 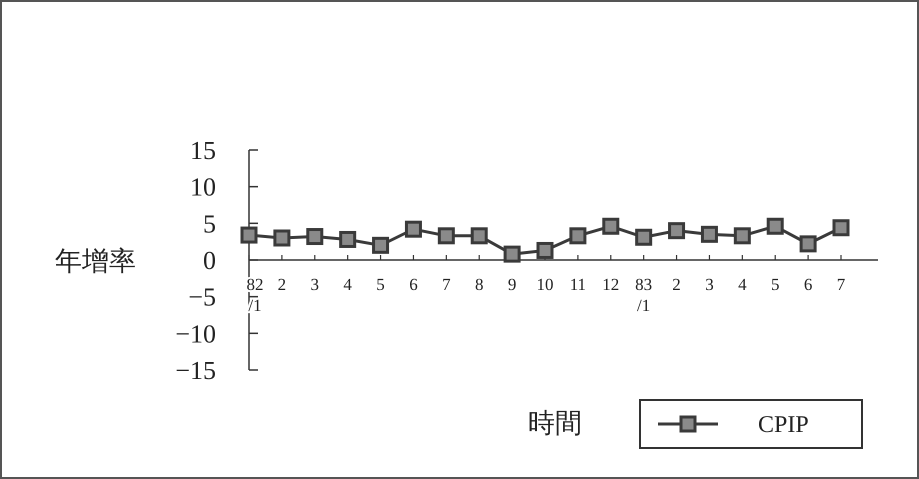 What do you see at coordinates (209, 223) in the screenshot?
I see `y-tick-label: 5` at bounding box center [209, 223].